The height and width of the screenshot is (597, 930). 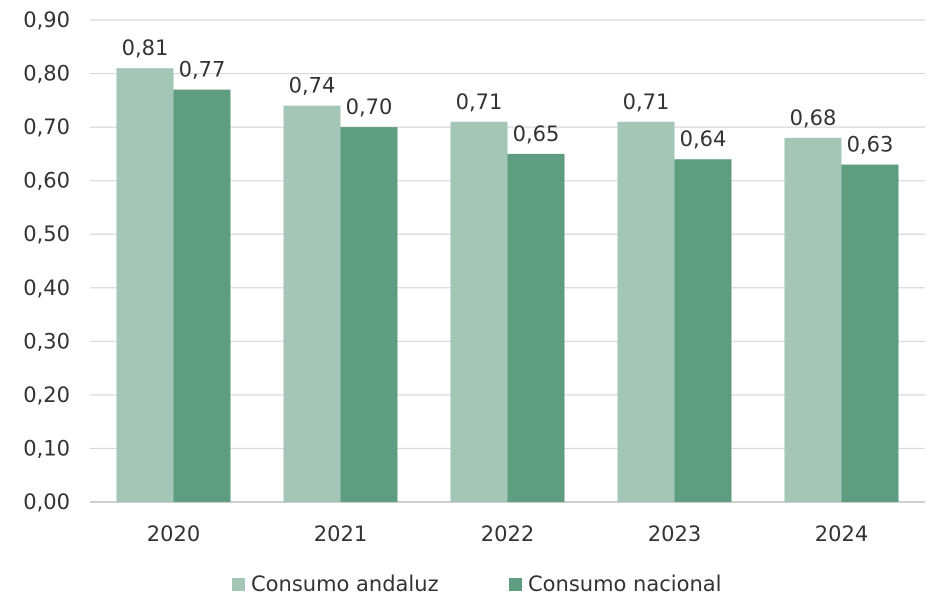 I want to click on x-tick-label: 2022, so click(x=507, y=534).